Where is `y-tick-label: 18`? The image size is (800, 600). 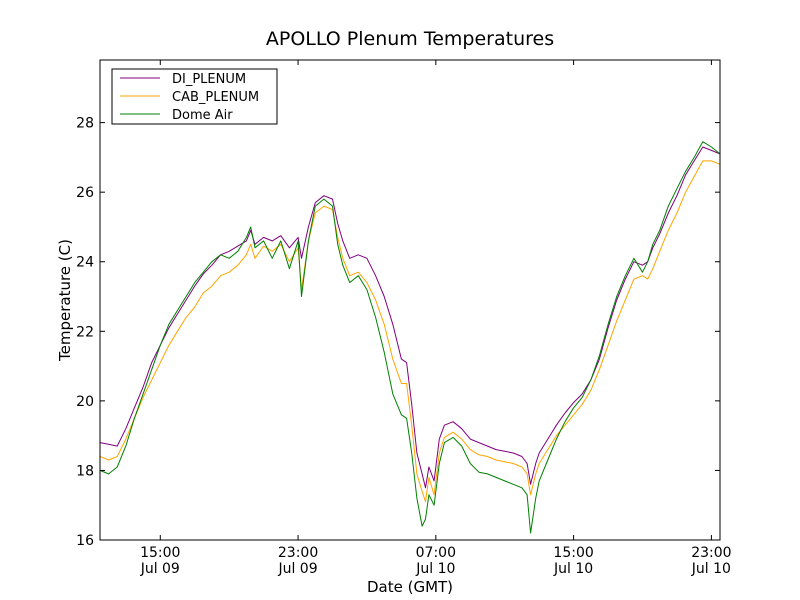 y-tick-label: 18 is located at coordinates (85, 471).